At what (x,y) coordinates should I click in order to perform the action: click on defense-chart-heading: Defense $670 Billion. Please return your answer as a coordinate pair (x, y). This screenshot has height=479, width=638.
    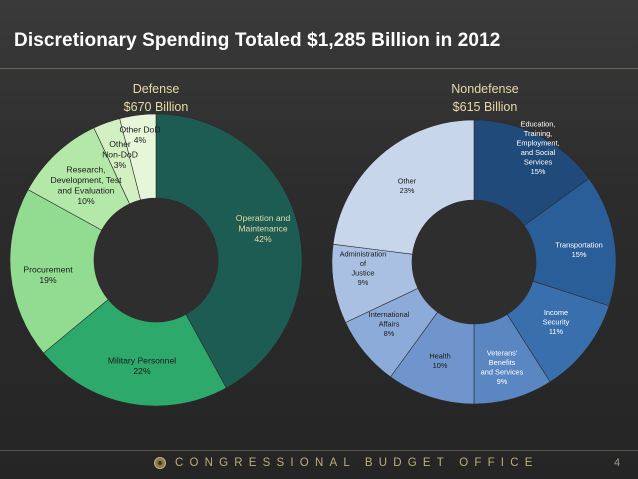
    Looking at the image, I should click on (156, 98).